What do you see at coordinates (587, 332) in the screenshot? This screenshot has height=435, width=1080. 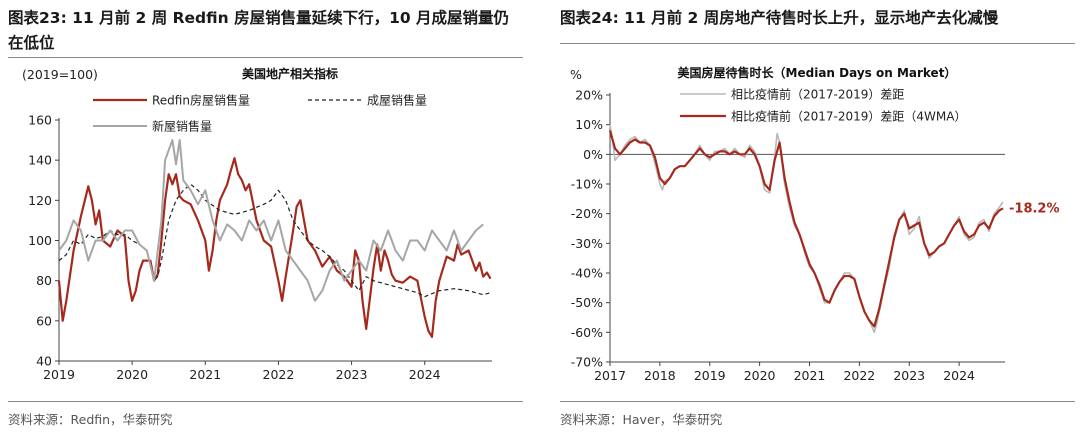 I see `y-tick-label: -60%` at bounding box center [587, 332].